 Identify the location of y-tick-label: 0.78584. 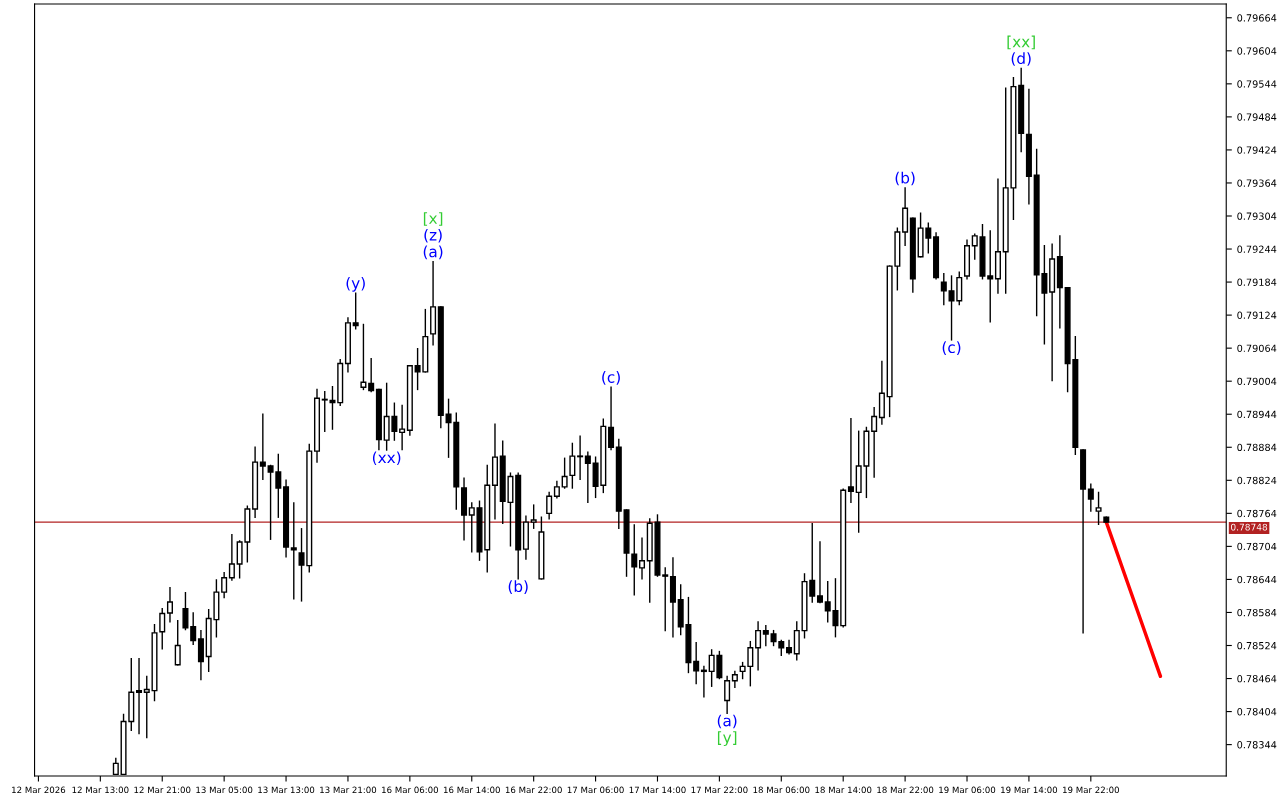
(1257, 612).